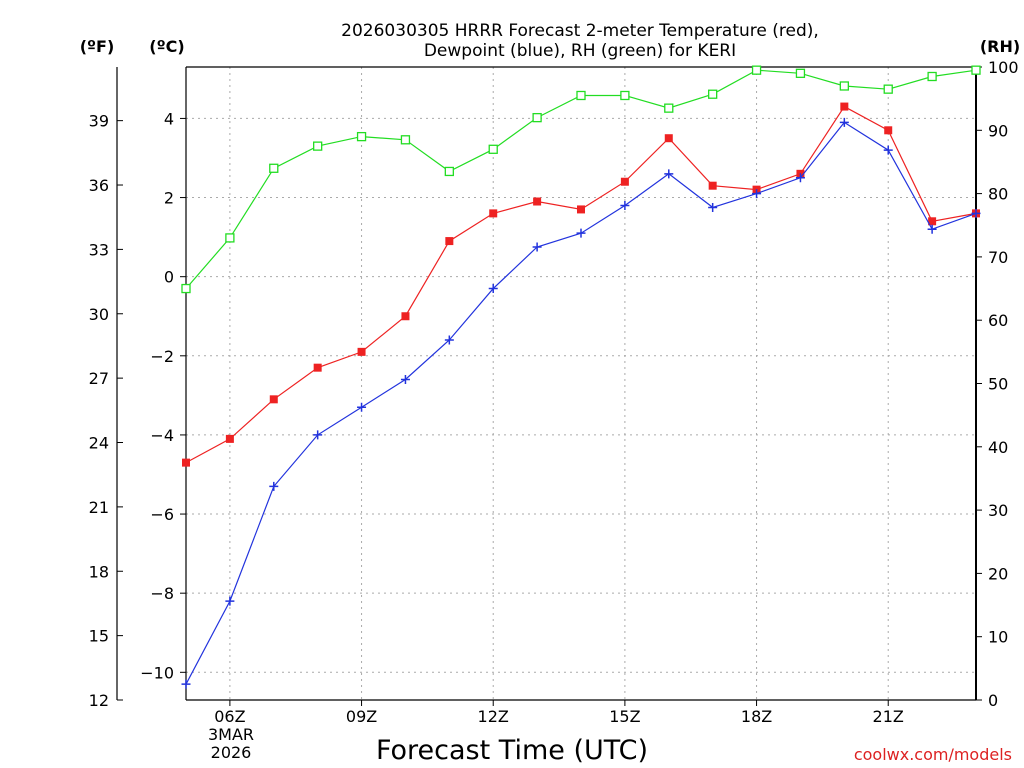  What do you see at coordinates (1000, 46) in the screenshot?
I see `rh-unit-label: (RH)` at bounding box center [1000, 46].